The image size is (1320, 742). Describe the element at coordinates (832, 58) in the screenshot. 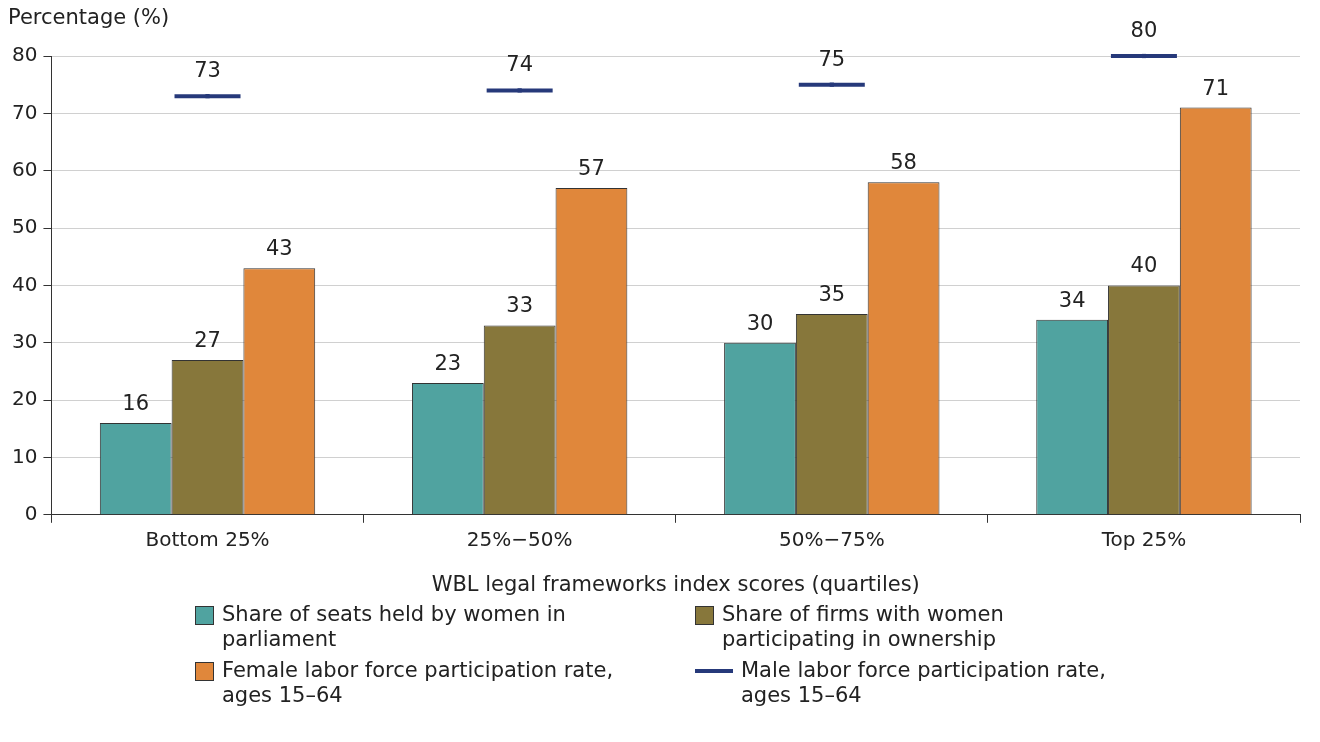

I see `data-label: 75` at that location.